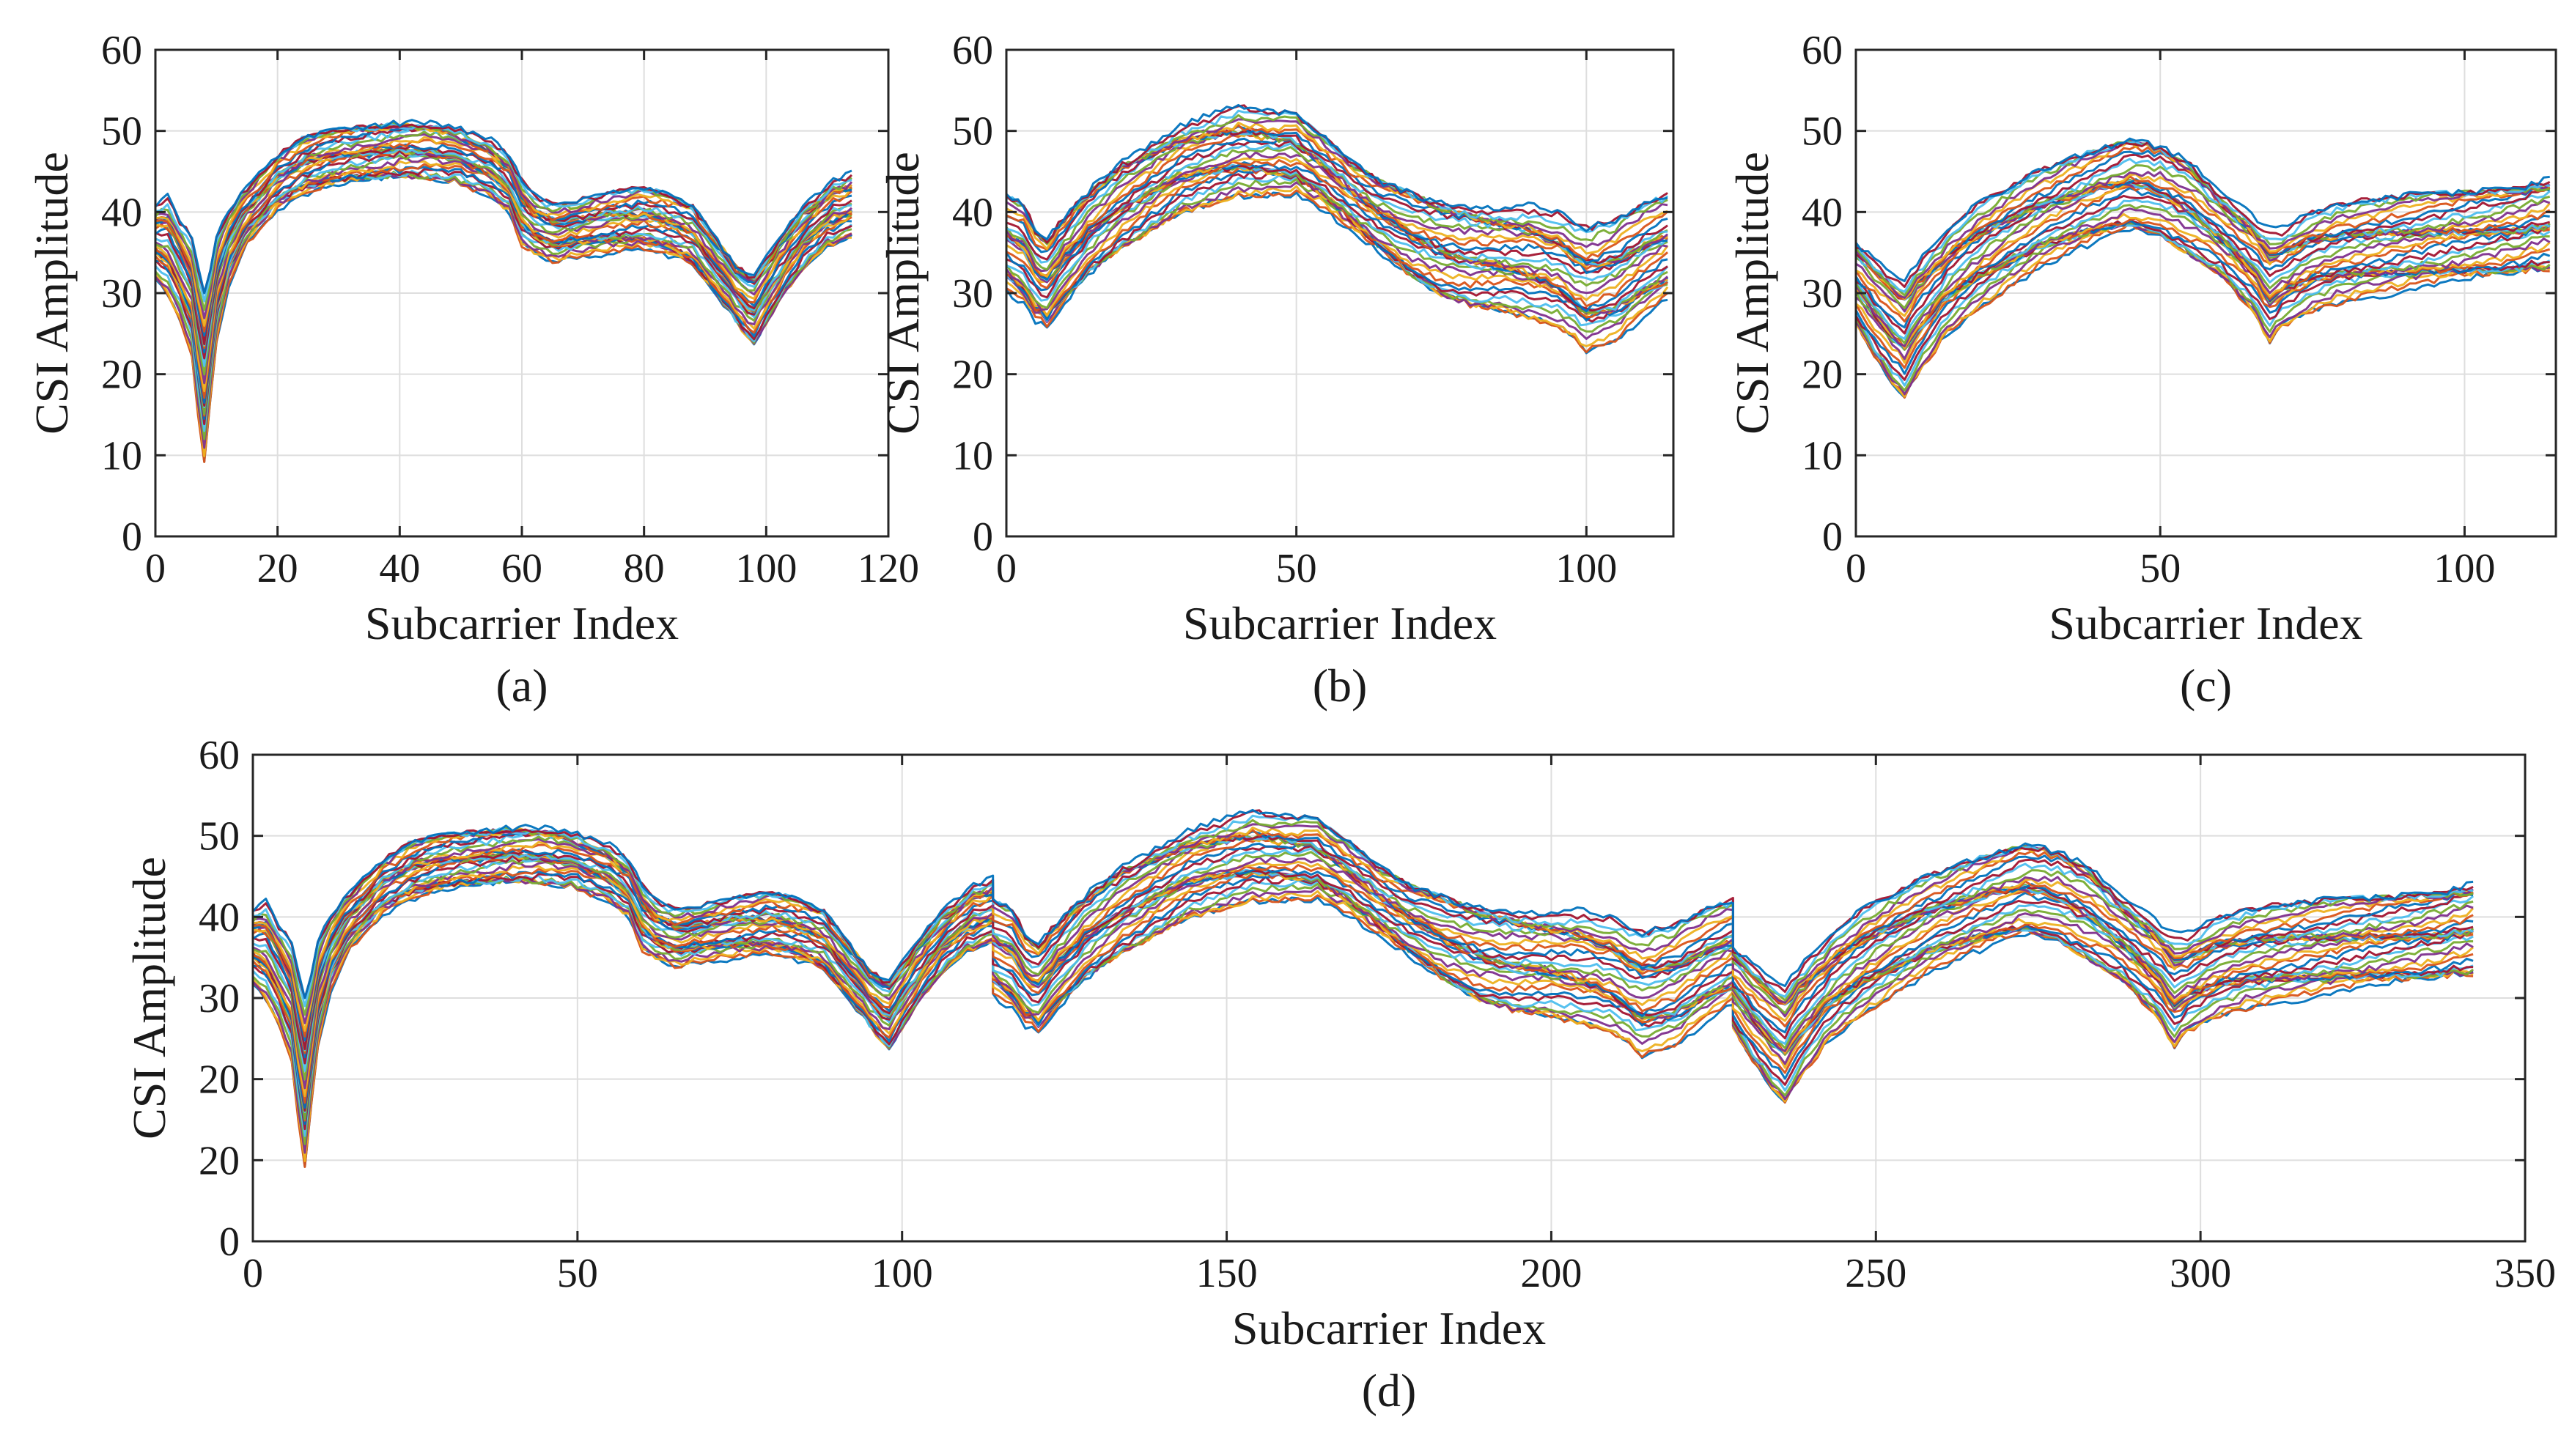  What do you see at coordinates (644, 568) in the screenshot?
I see `x-tick-label: 80` at bounding box center [644, 568].